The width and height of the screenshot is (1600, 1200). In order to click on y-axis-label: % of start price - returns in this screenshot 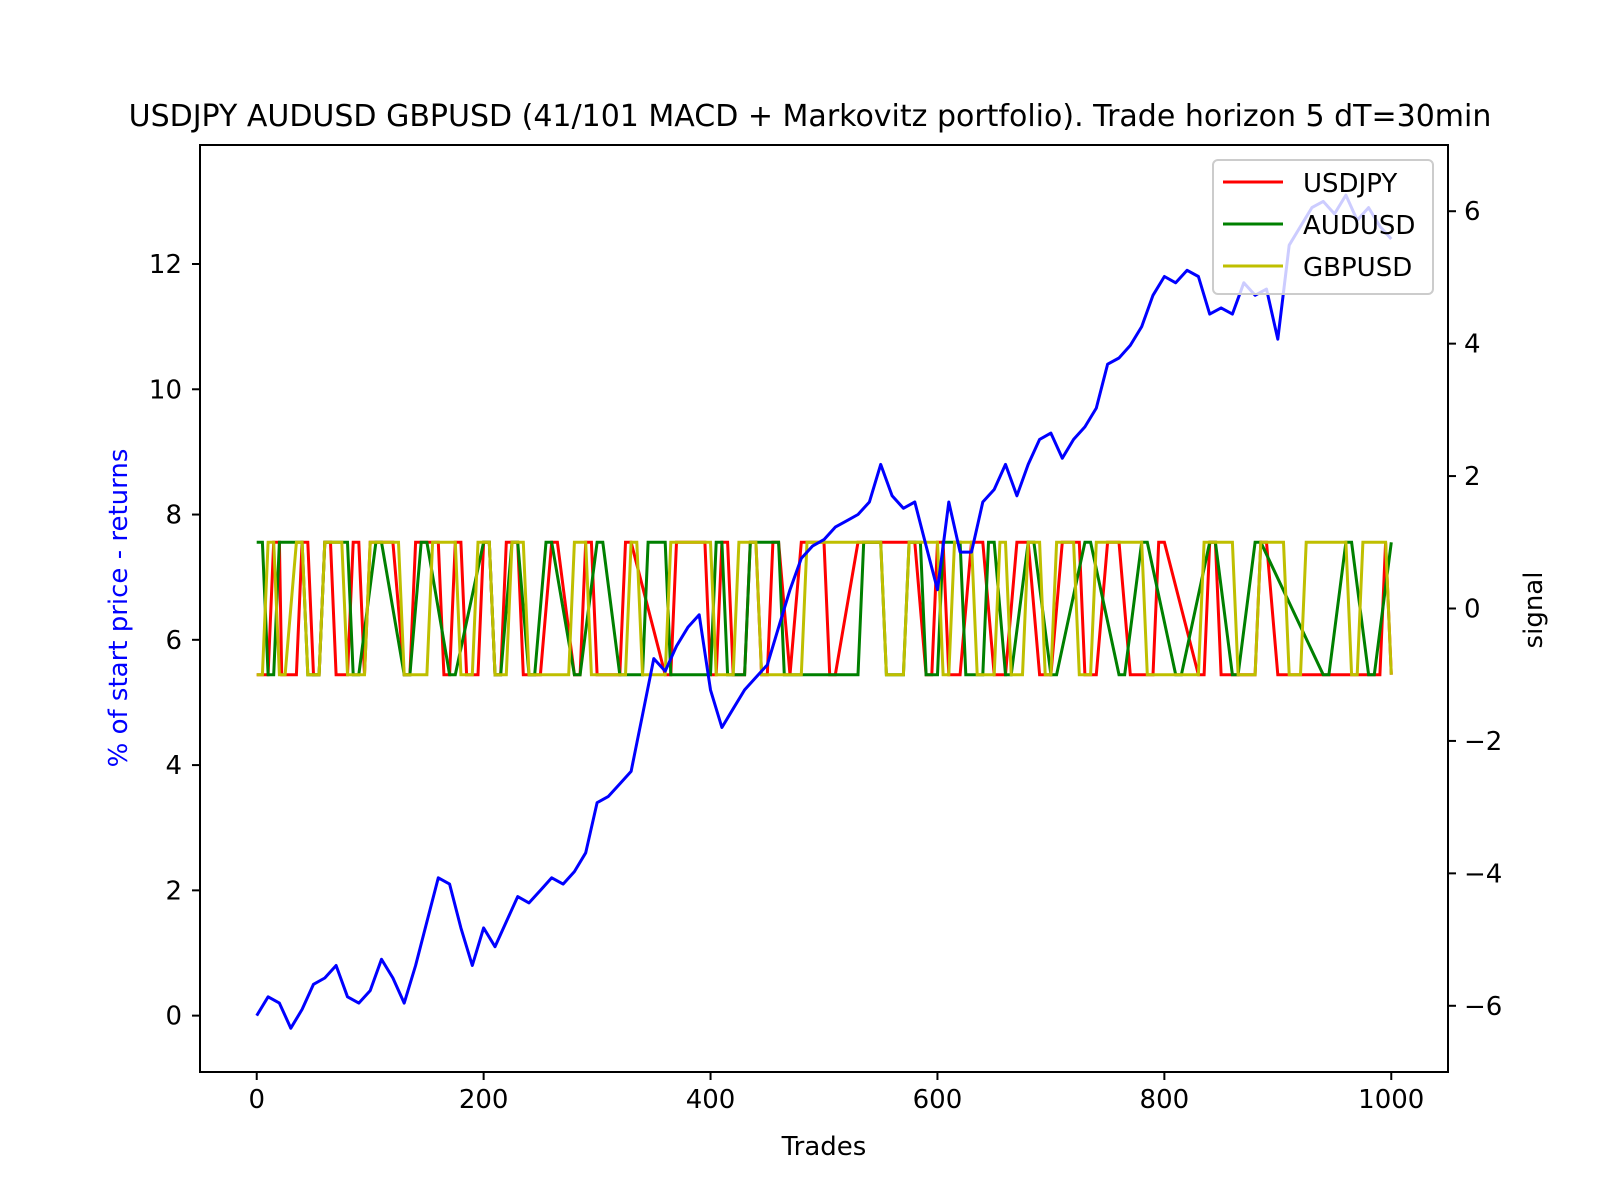, I will do `click(119, 608)`.